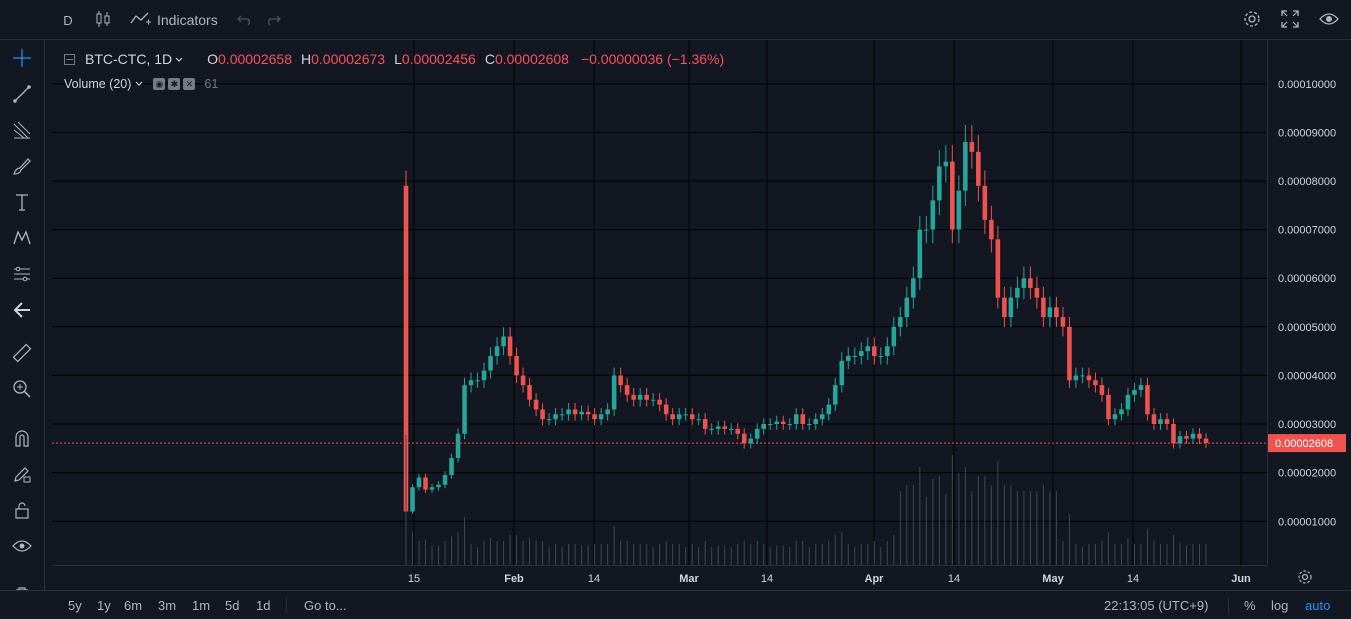  Describe the element at coordinates (306, 59) in the screenshot. I see `high-label: H` at that location.